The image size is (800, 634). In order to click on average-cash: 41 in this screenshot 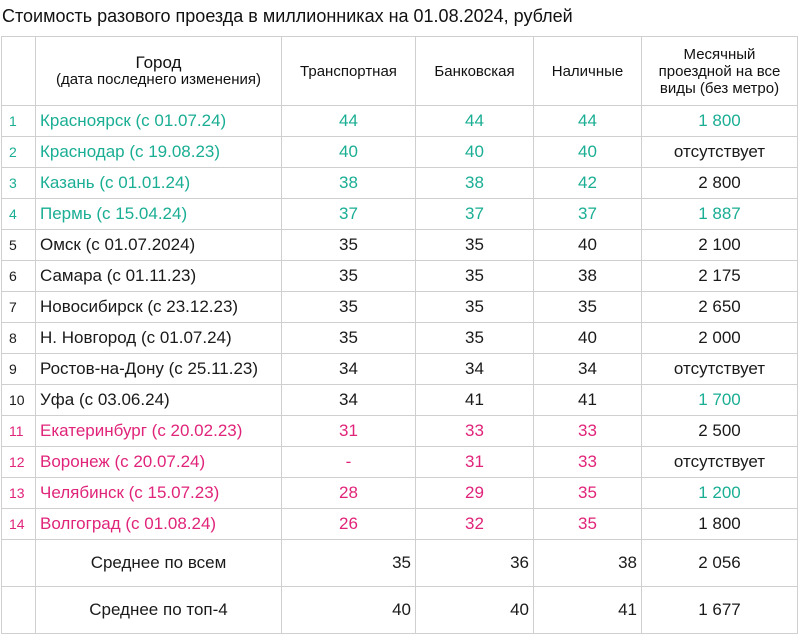, I will do `click(587, 610)`.